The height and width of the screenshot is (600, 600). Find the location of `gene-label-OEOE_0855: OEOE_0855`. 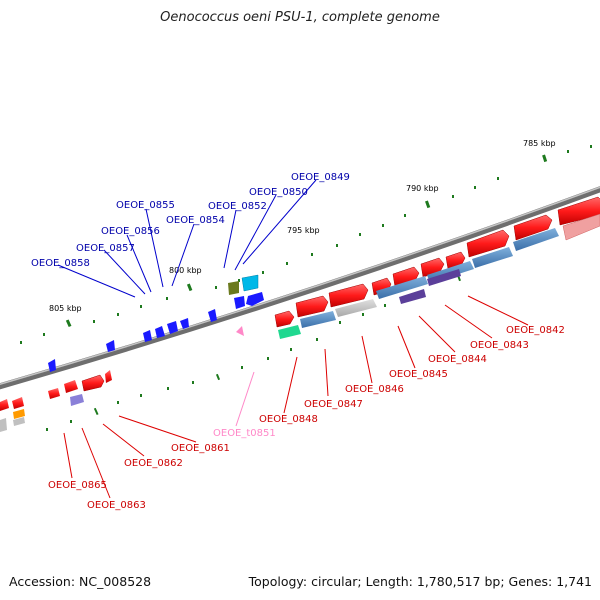

gene-label-OEOE_0855: OEOE_0855 is located at coordinates (145, 205).